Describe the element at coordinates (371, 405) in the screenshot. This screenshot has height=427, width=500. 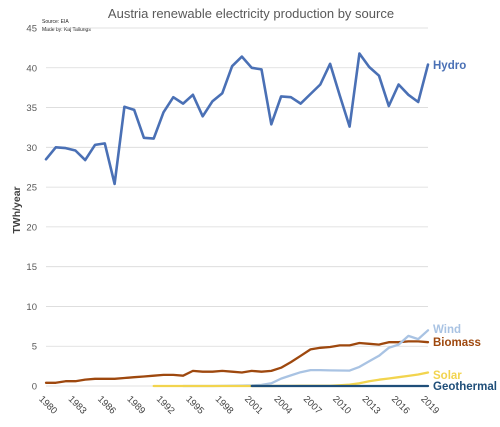
I see `x-tick-label: 2013` at that location.